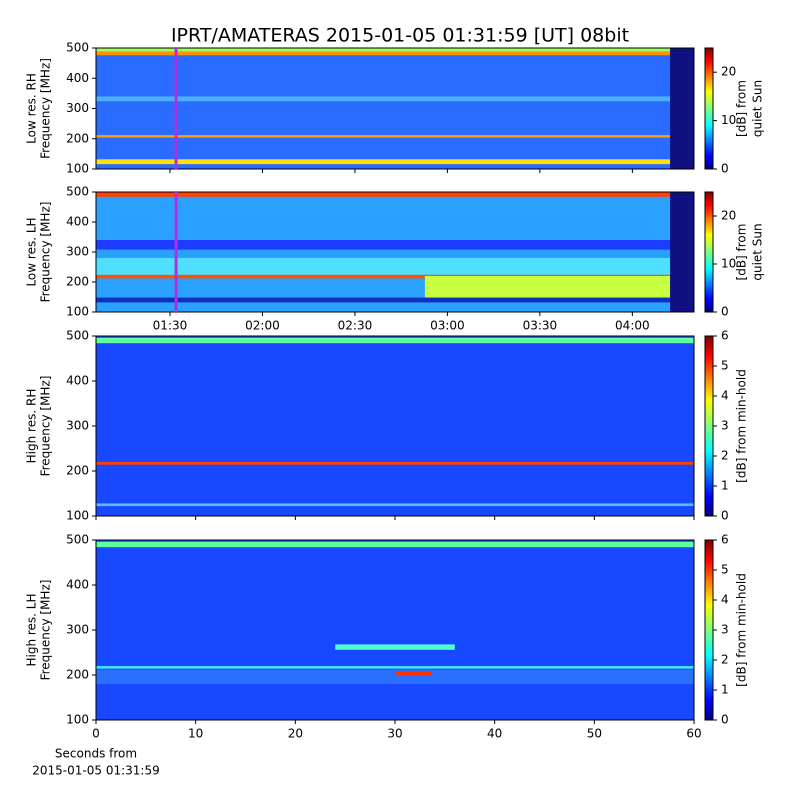  I want to click on x-axis-label: 2015-01-05 01:31:59, so click(95, 771).